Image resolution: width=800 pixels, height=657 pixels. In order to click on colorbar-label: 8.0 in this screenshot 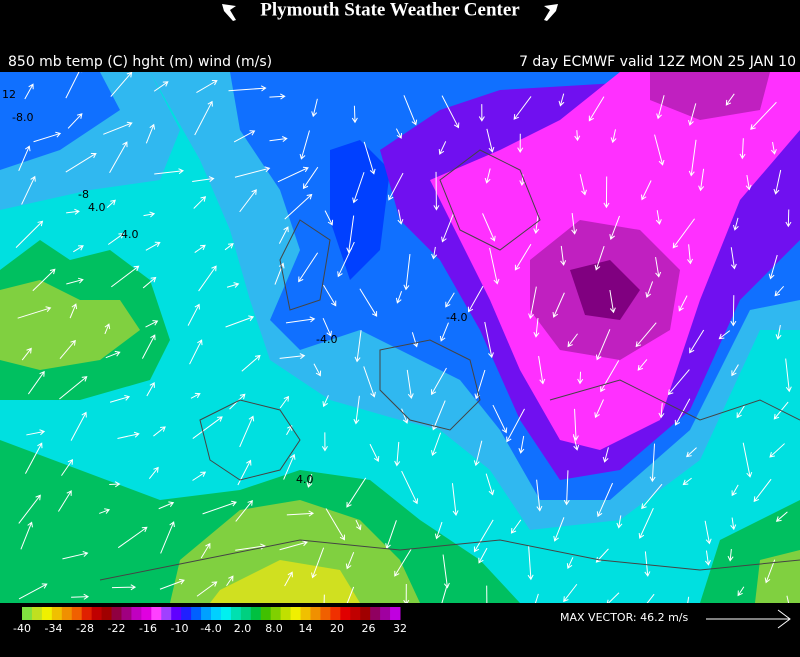, I will do `click(274, 628)`.